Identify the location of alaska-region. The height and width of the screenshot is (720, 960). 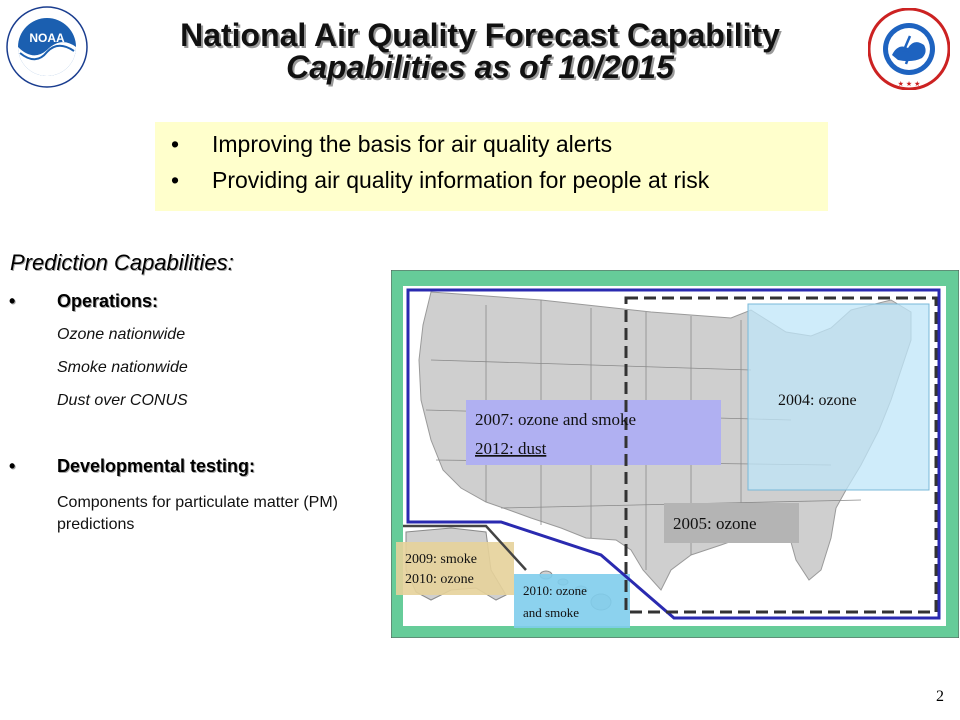
(455, 568).